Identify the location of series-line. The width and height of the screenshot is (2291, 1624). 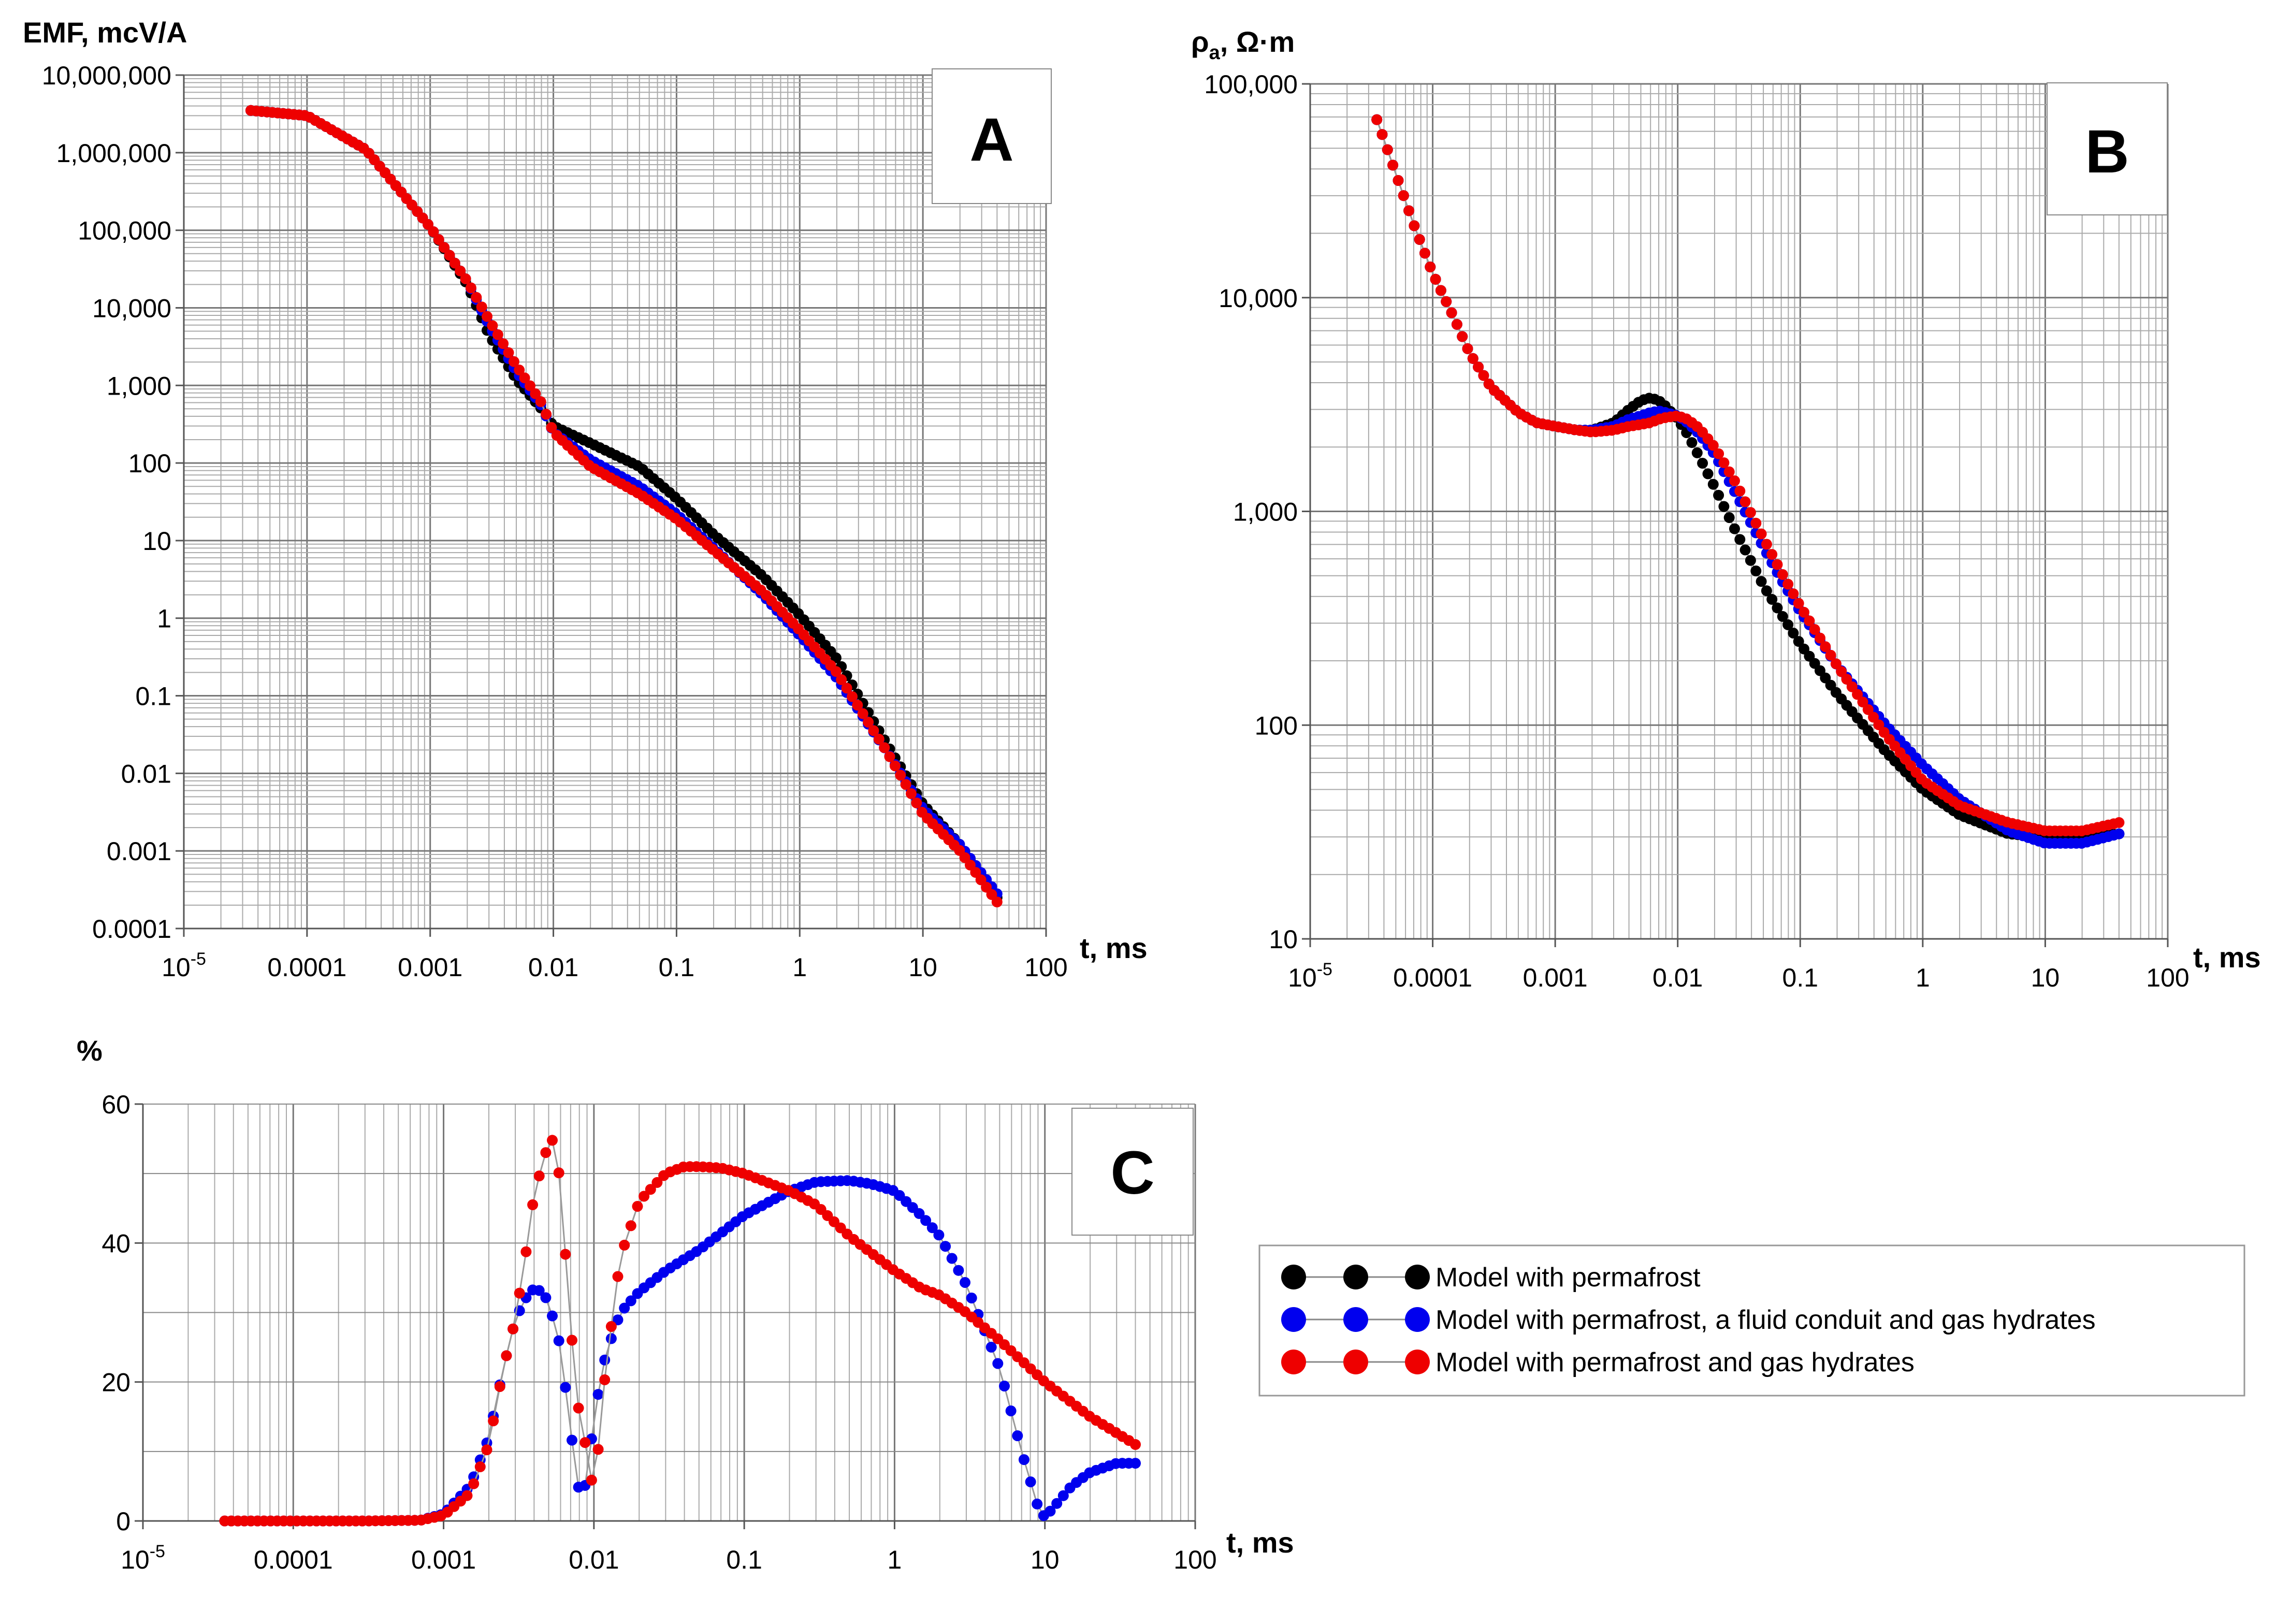
(680, 1330).